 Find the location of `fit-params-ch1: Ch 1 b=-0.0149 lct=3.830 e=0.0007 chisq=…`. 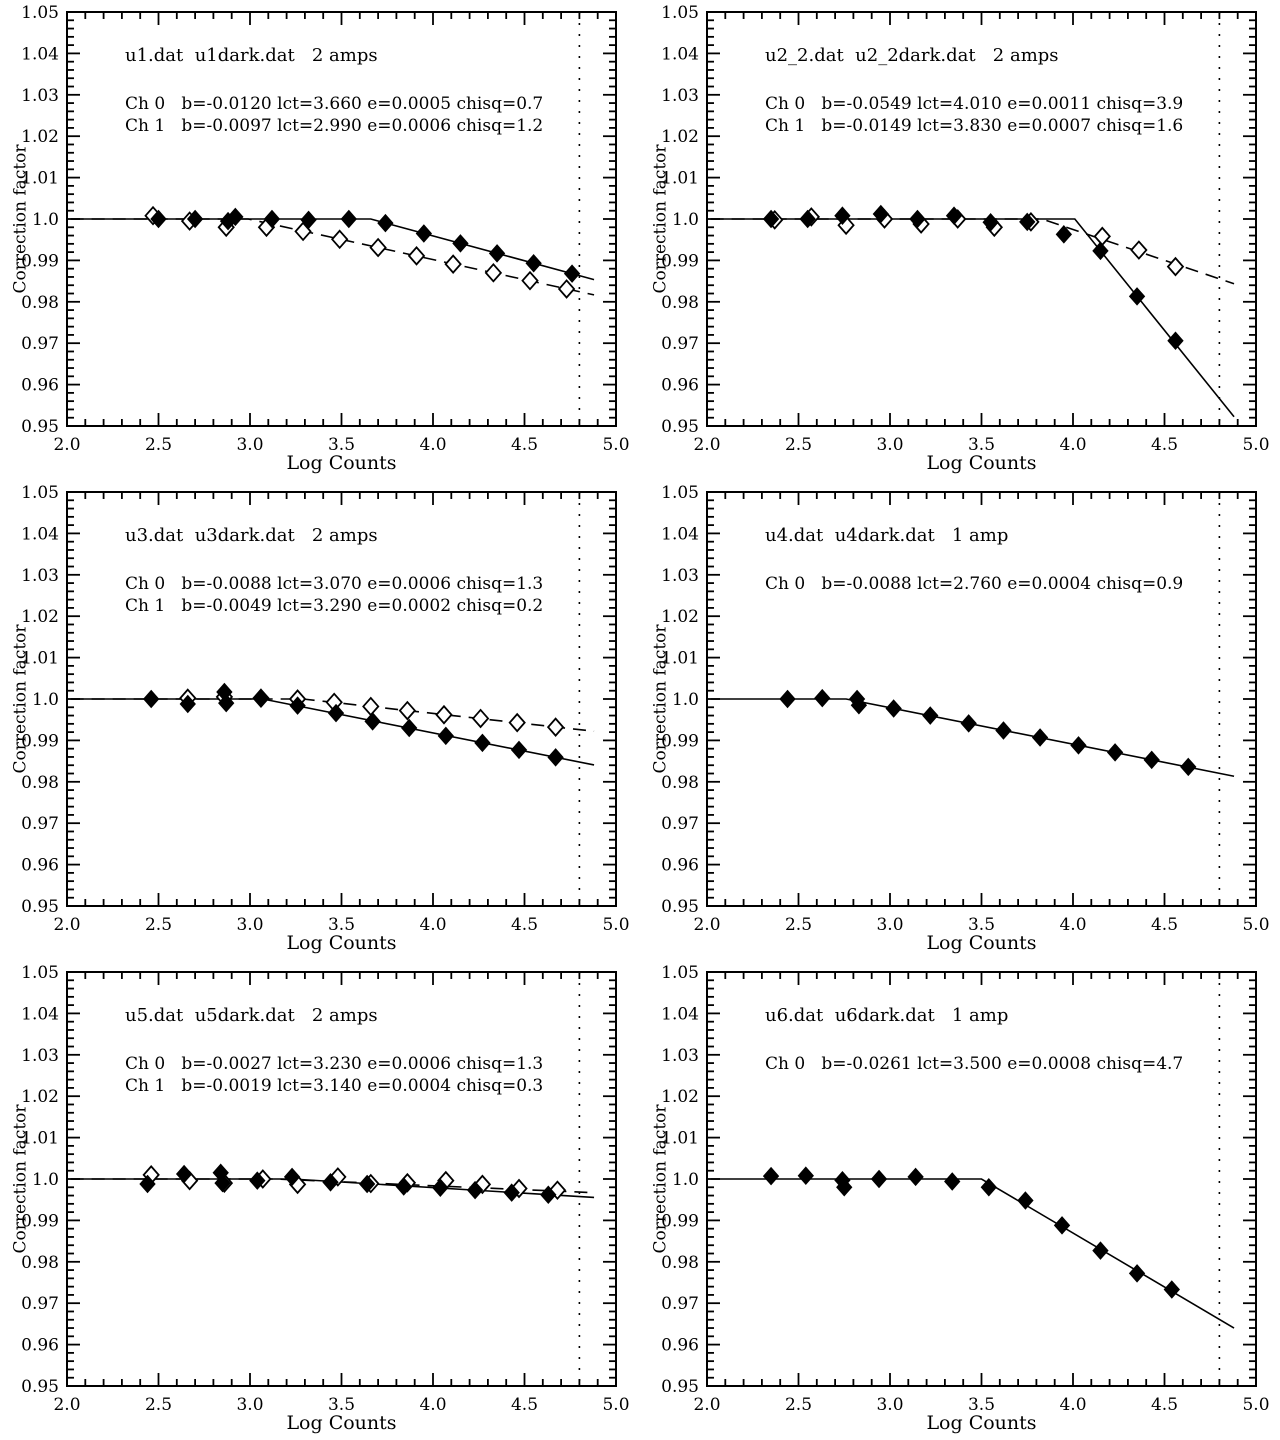

fit-params-ch1: Ch 1 b=-0.0149 lct=3.830 e=0.0007 chisq=… is located at coordinates (974, 126).